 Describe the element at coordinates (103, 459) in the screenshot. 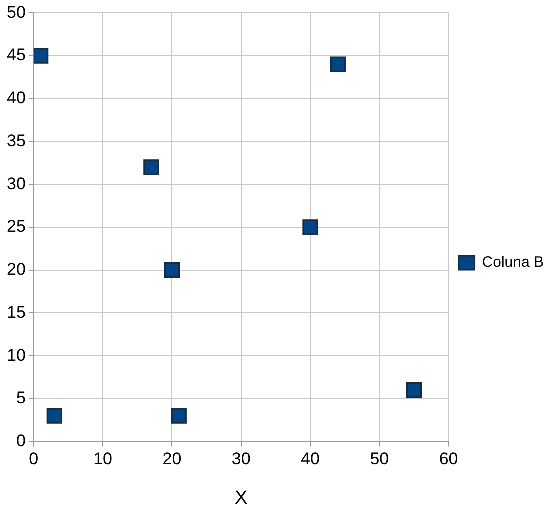

I see `x-tick-label: 10` at that location.